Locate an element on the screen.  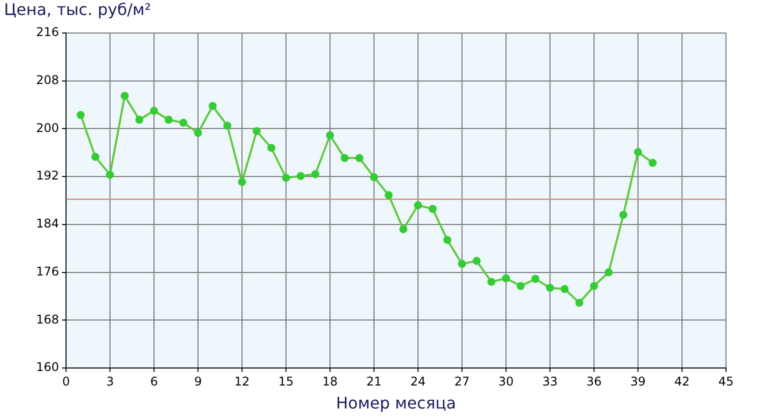
x-tick-label: 39 is located at coordinates (638, 381).